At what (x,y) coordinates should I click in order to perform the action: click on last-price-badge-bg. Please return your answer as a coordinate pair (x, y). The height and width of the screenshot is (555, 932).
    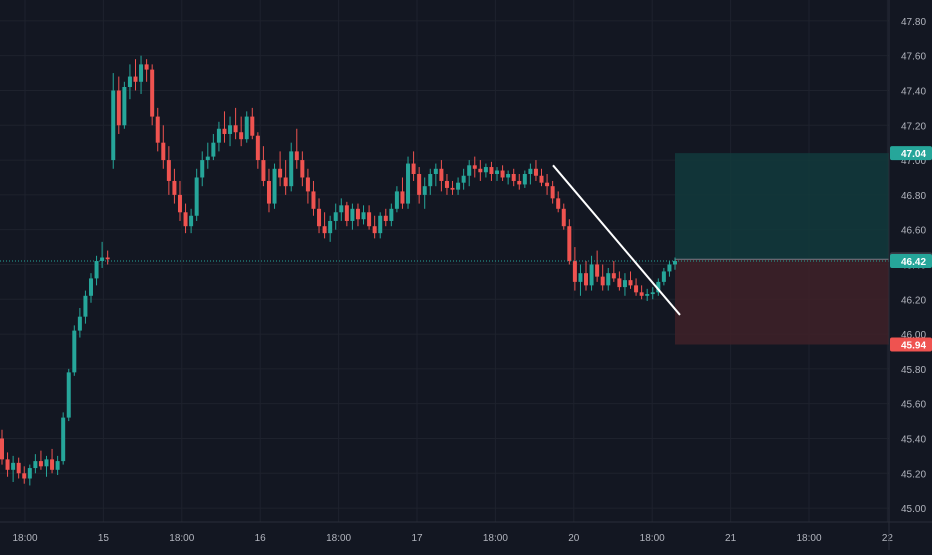
    Looking at the image, I should click on (911, 261).